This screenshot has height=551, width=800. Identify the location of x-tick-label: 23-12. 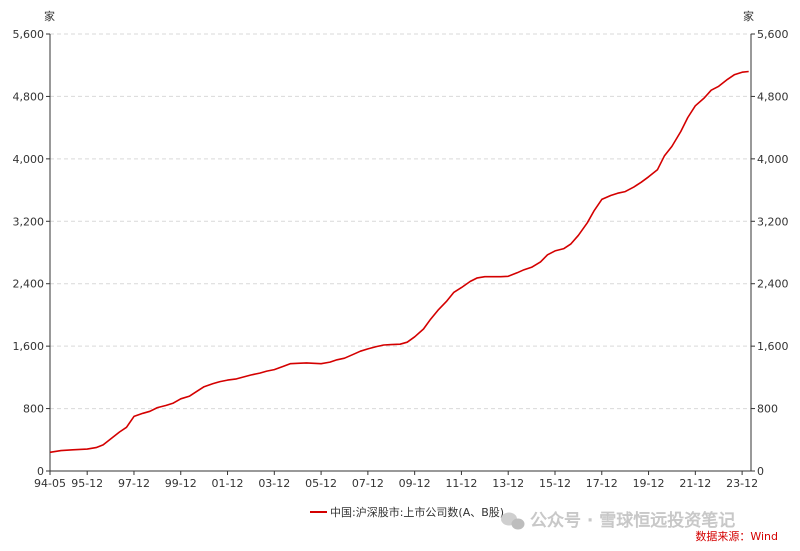
(742, 483).